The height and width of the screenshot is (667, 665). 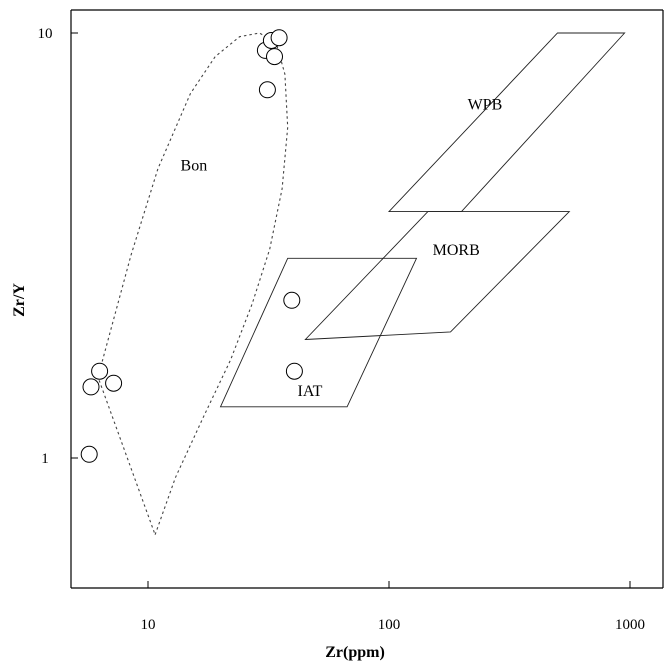 I want to click on y-tick-label: 1, so click(x=45, y=459).